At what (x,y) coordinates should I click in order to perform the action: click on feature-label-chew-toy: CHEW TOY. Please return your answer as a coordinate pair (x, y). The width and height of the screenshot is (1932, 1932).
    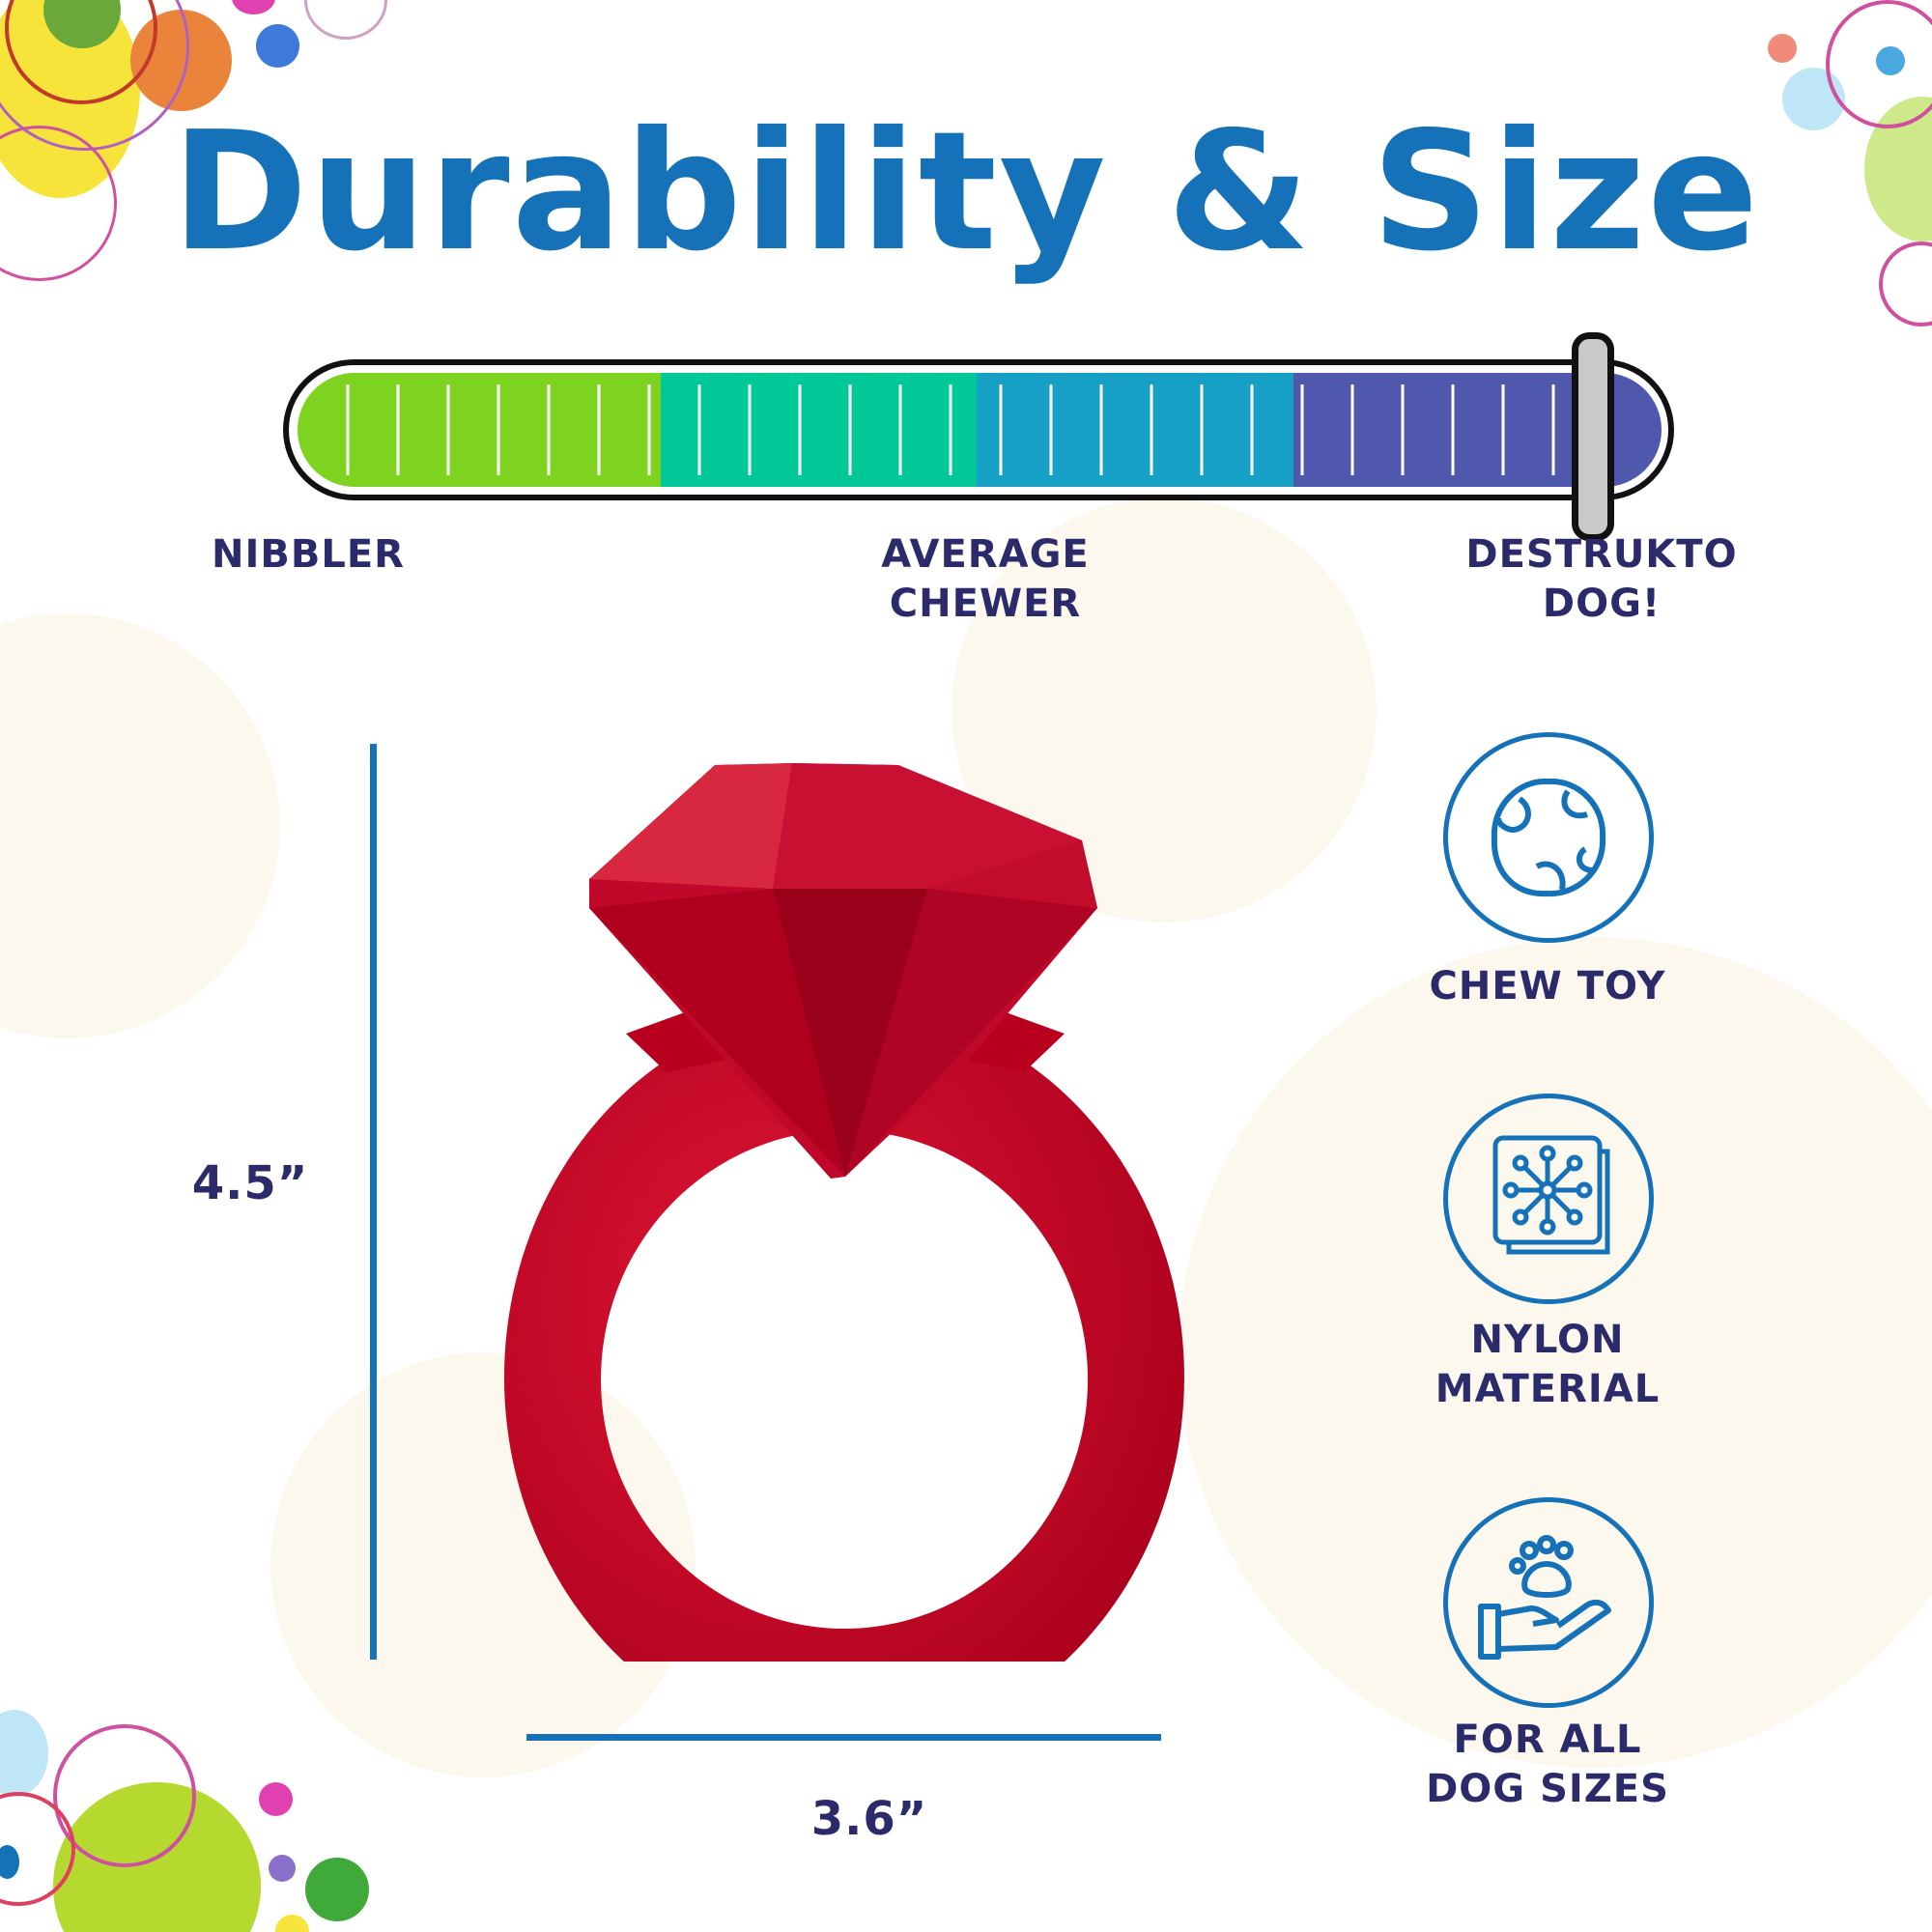
    Looking at the image, I should click on (1547, 986).